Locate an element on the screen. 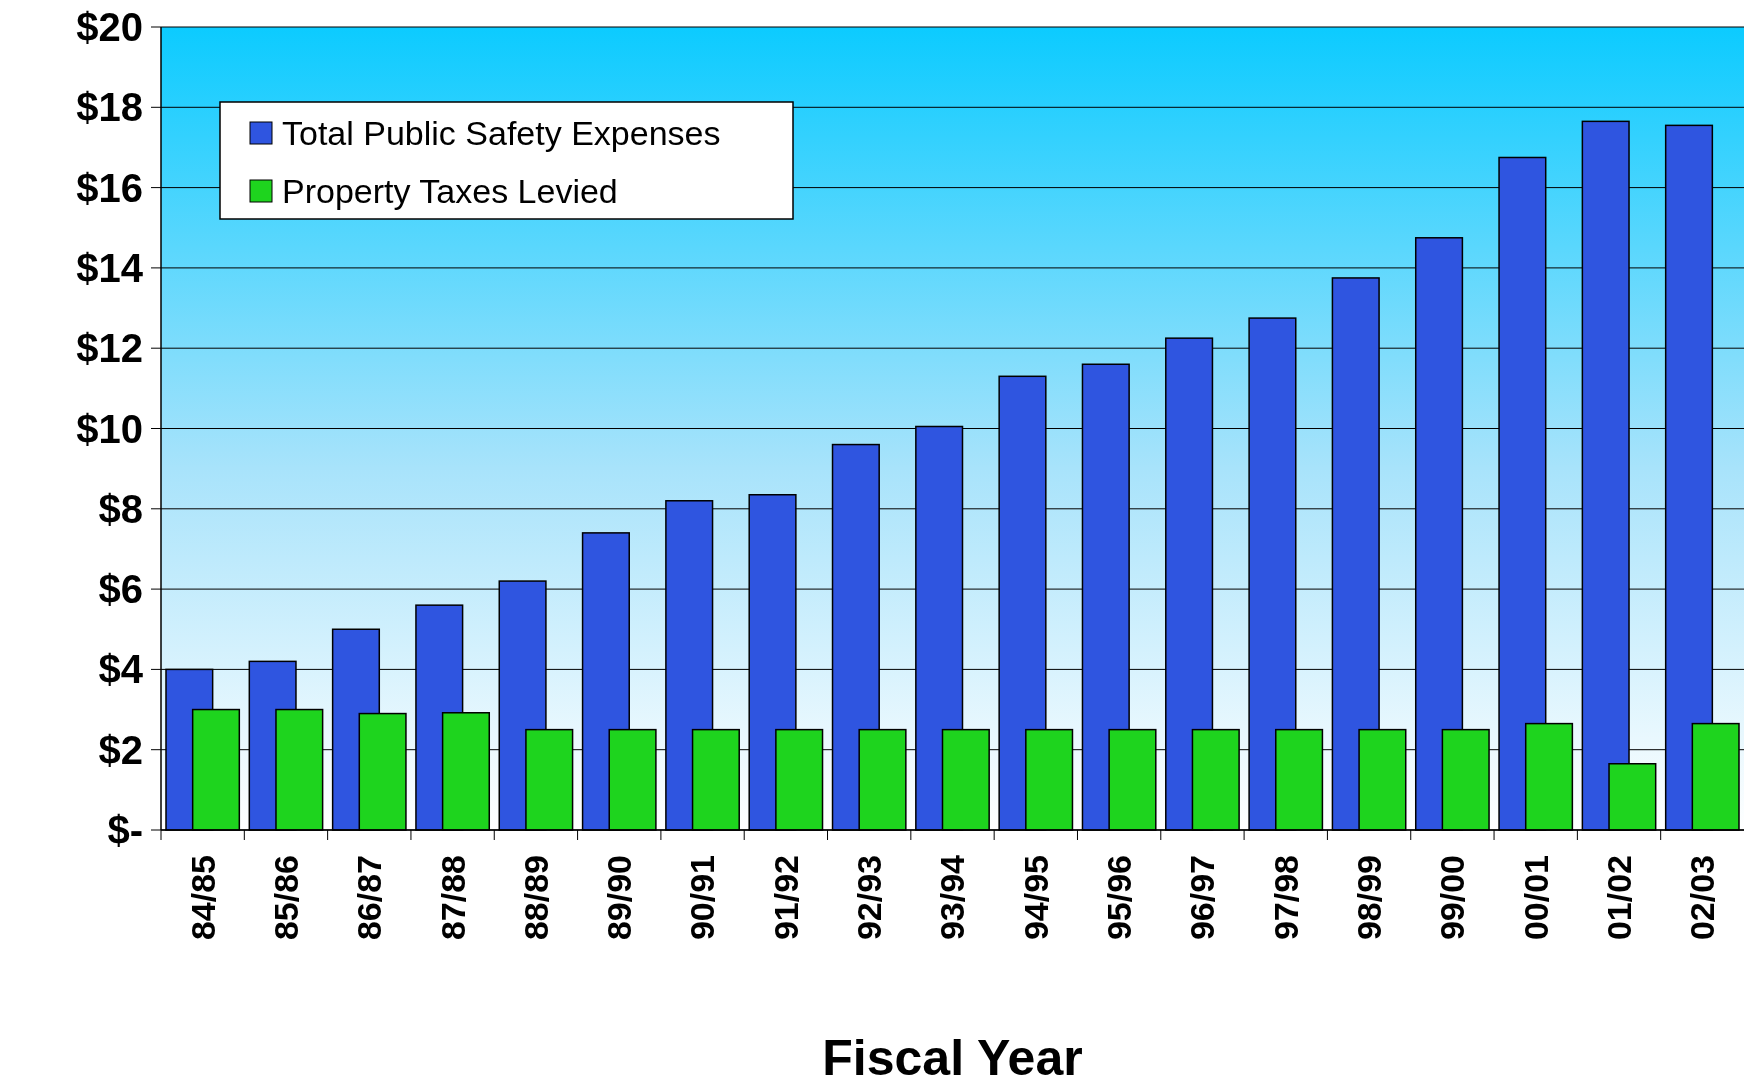  x-tick-label: 84/85 is located at coordinates (202, 898).